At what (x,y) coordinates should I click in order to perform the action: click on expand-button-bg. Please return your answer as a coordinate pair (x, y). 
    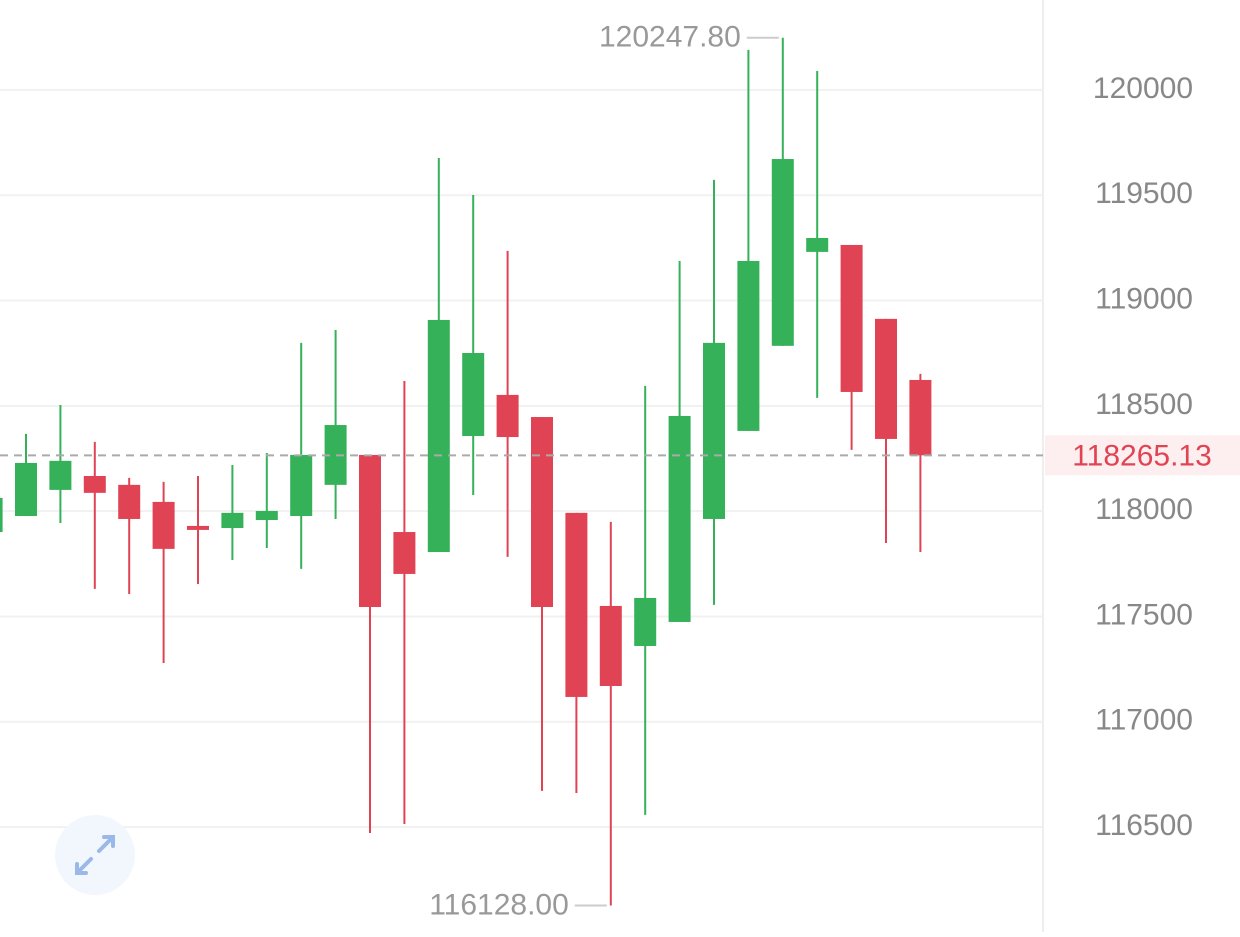
    Looking at the image, I should click on (95, 855).